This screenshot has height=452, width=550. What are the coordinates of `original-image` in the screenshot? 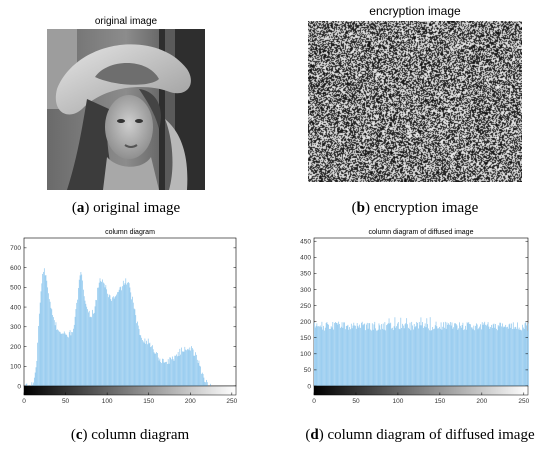 It's located at (126, 109).